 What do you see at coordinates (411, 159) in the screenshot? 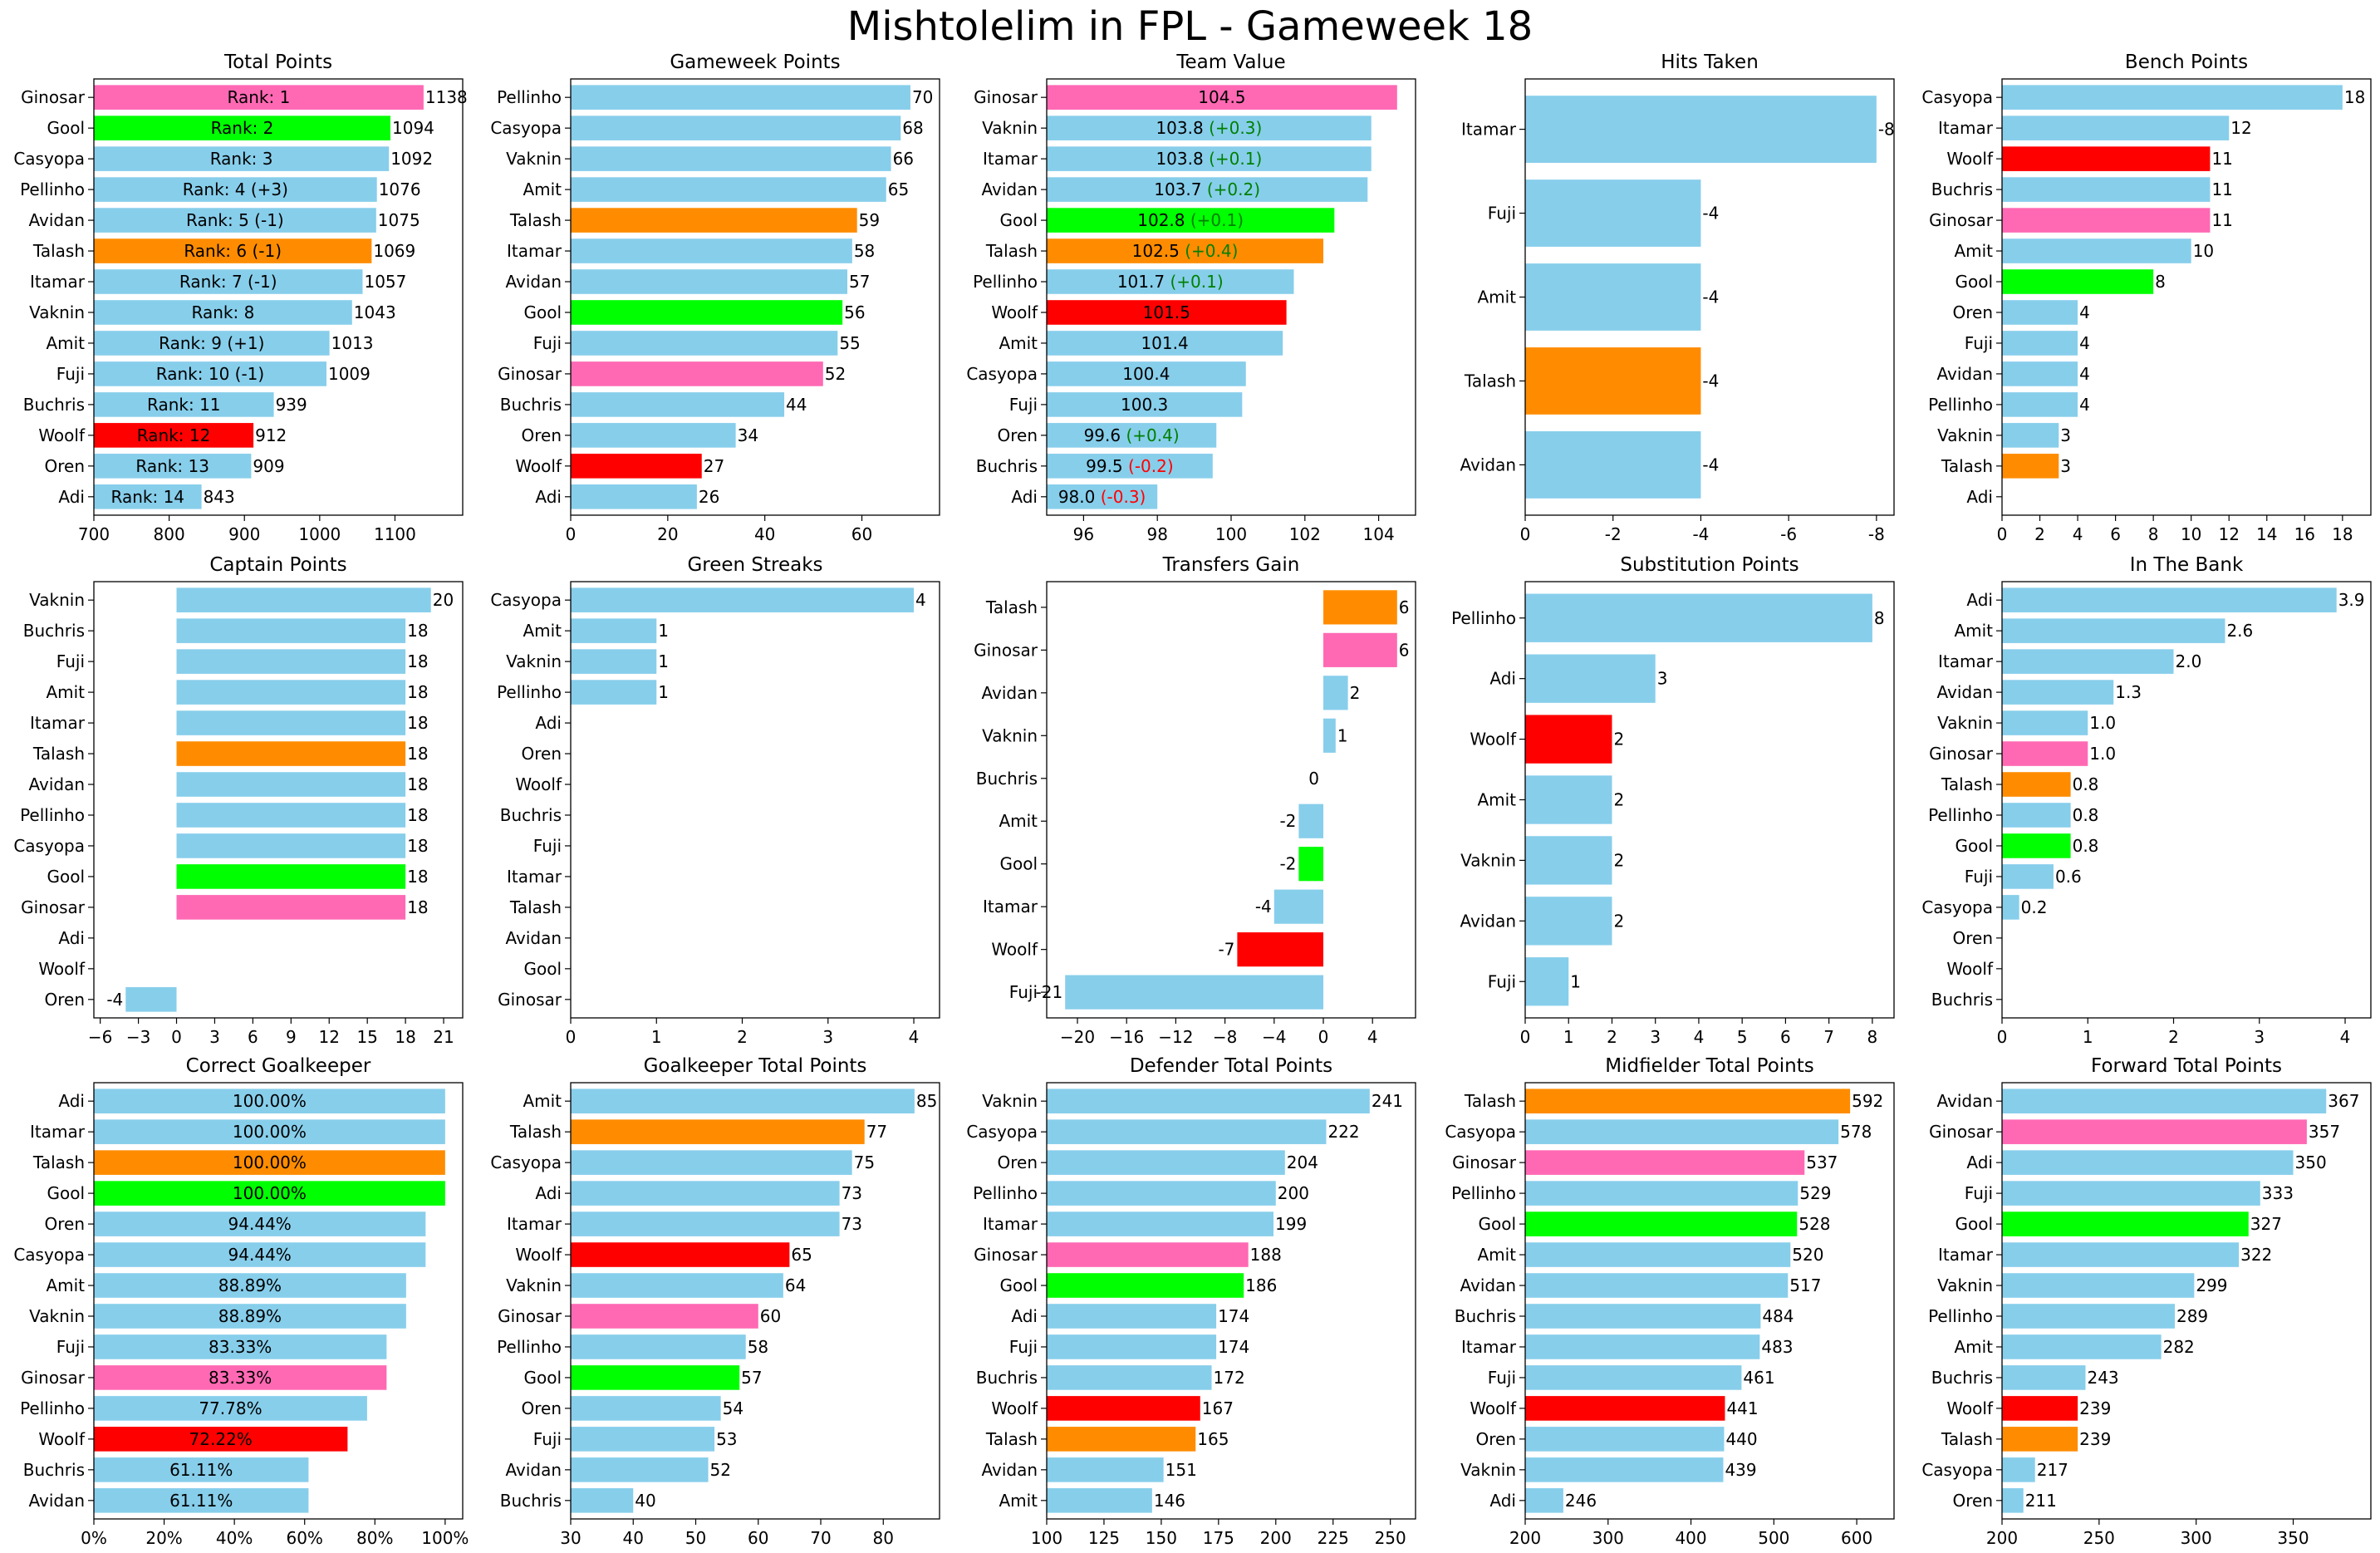
I see `bar-value-label: 1092` at bounding box center [411, 159].